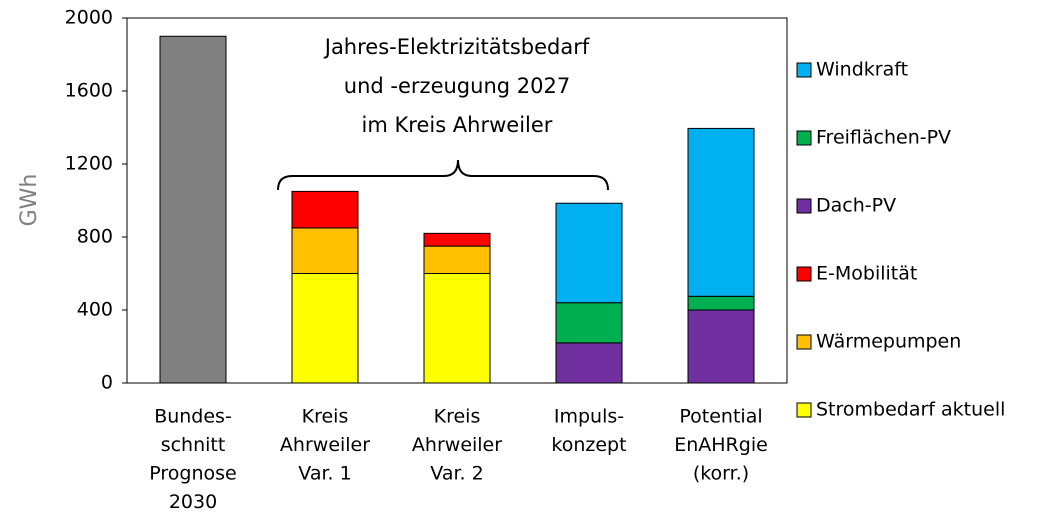  I want to click on x-tick-label: EnAHRgie, so click(721, 445).